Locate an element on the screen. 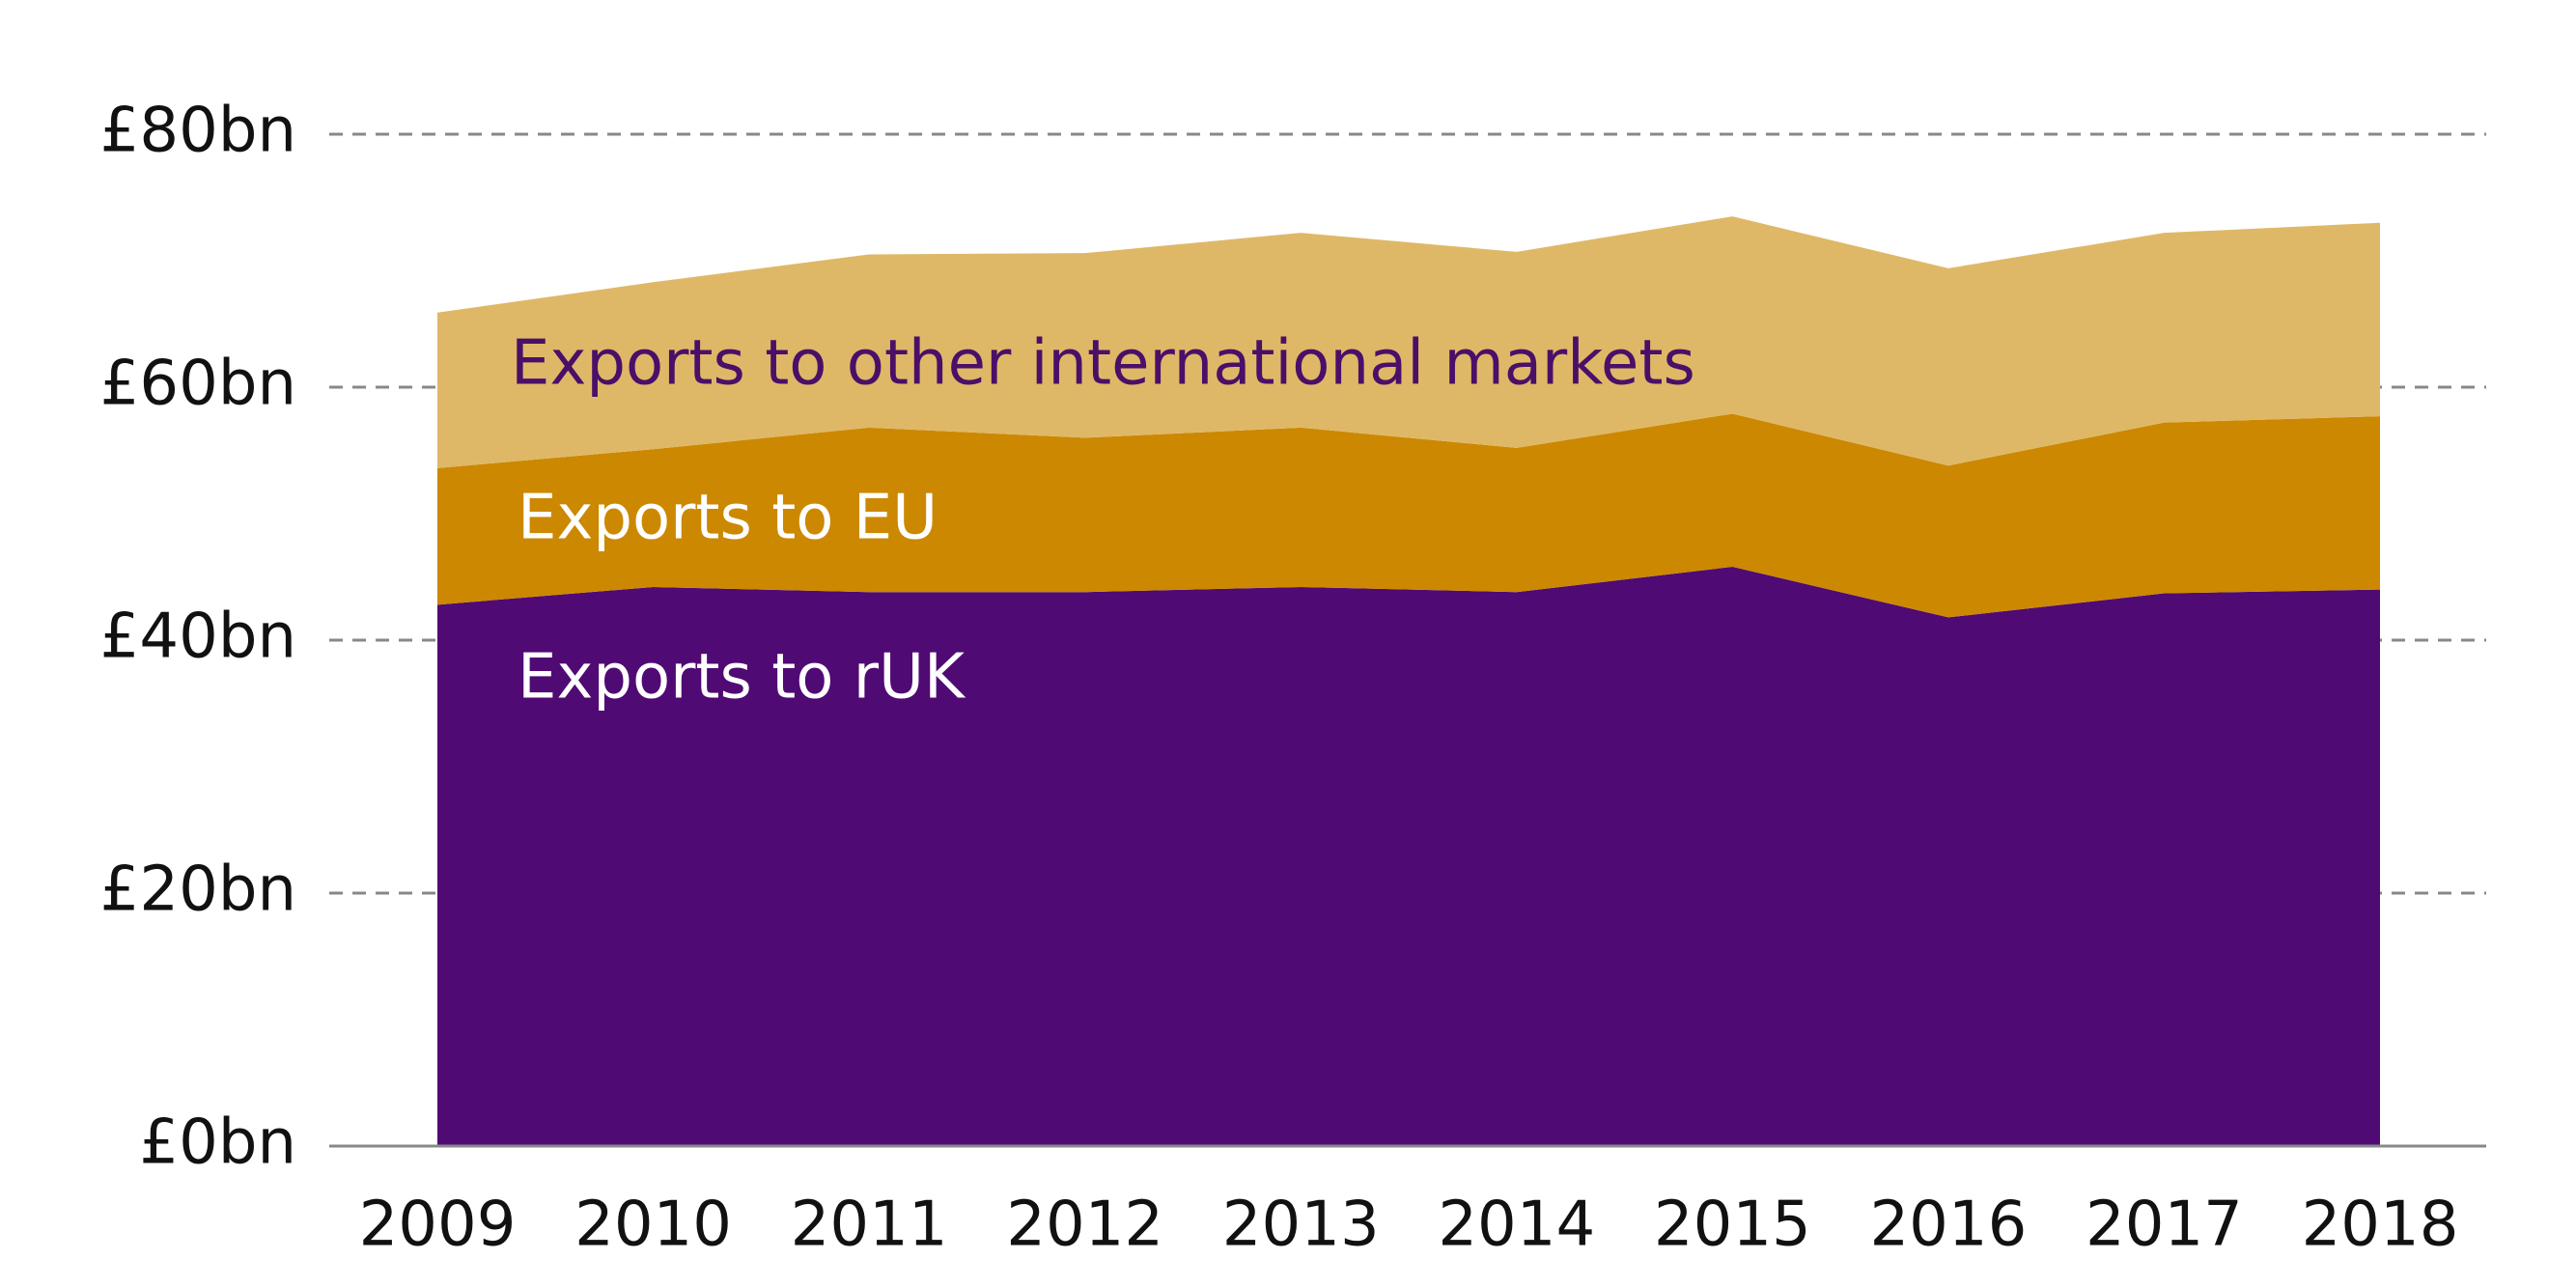 The width and height of the screenshot is (2576, 1288). x-tick-label: 2015 is located at coordinates (1733, 1226).